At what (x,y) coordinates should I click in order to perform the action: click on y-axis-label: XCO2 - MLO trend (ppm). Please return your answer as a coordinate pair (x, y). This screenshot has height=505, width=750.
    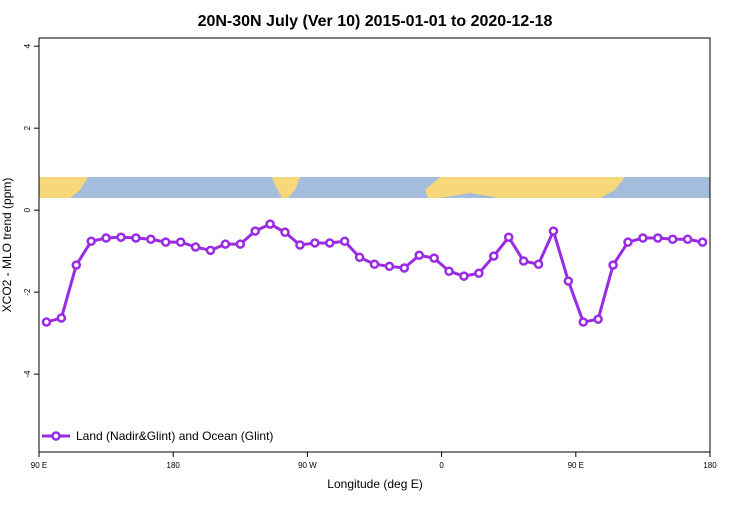
    Looking at the image, I should click on (7, 245).